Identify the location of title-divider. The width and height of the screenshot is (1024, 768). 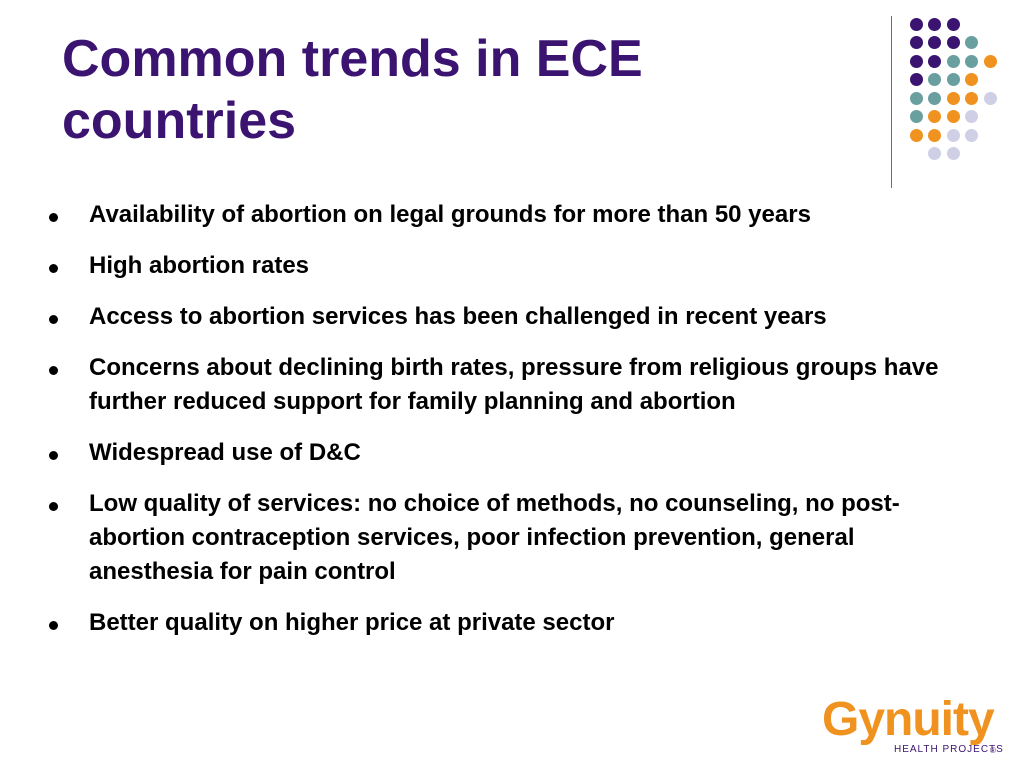
(891, 102).